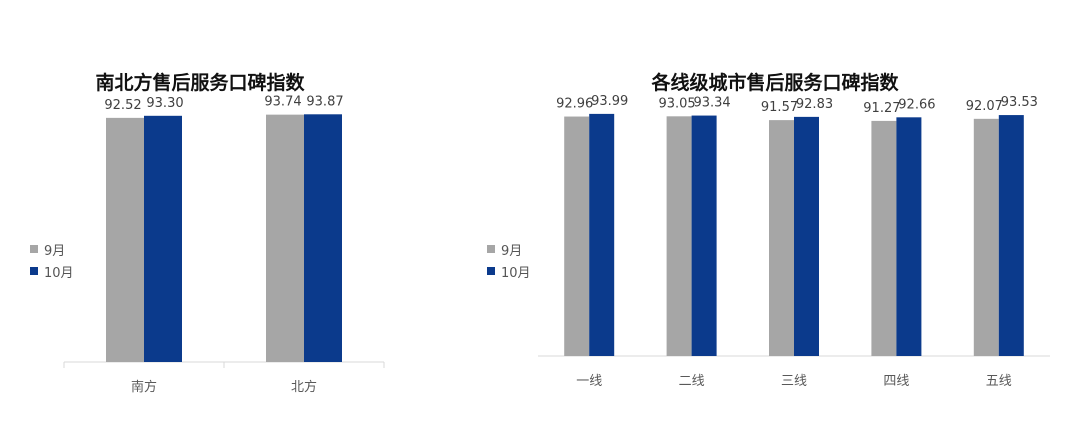  What do you see at coordinates (916, 104) in the screenshot?
I see `data-label-oct: 92.66` at bounding box center [916, 104].